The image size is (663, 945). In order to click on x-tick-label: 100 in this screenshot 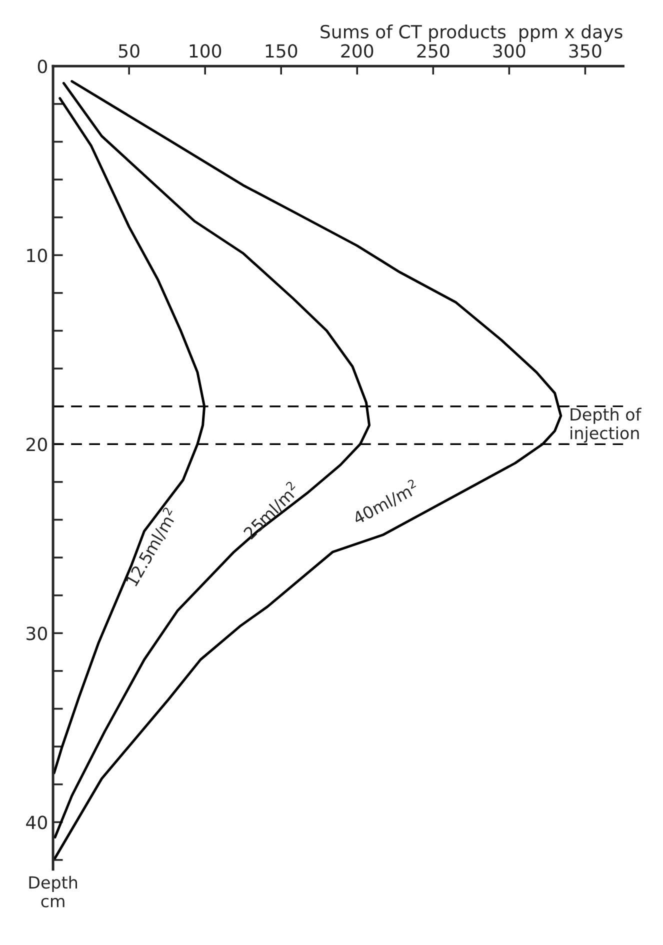, I will do `click(206, 51)`.